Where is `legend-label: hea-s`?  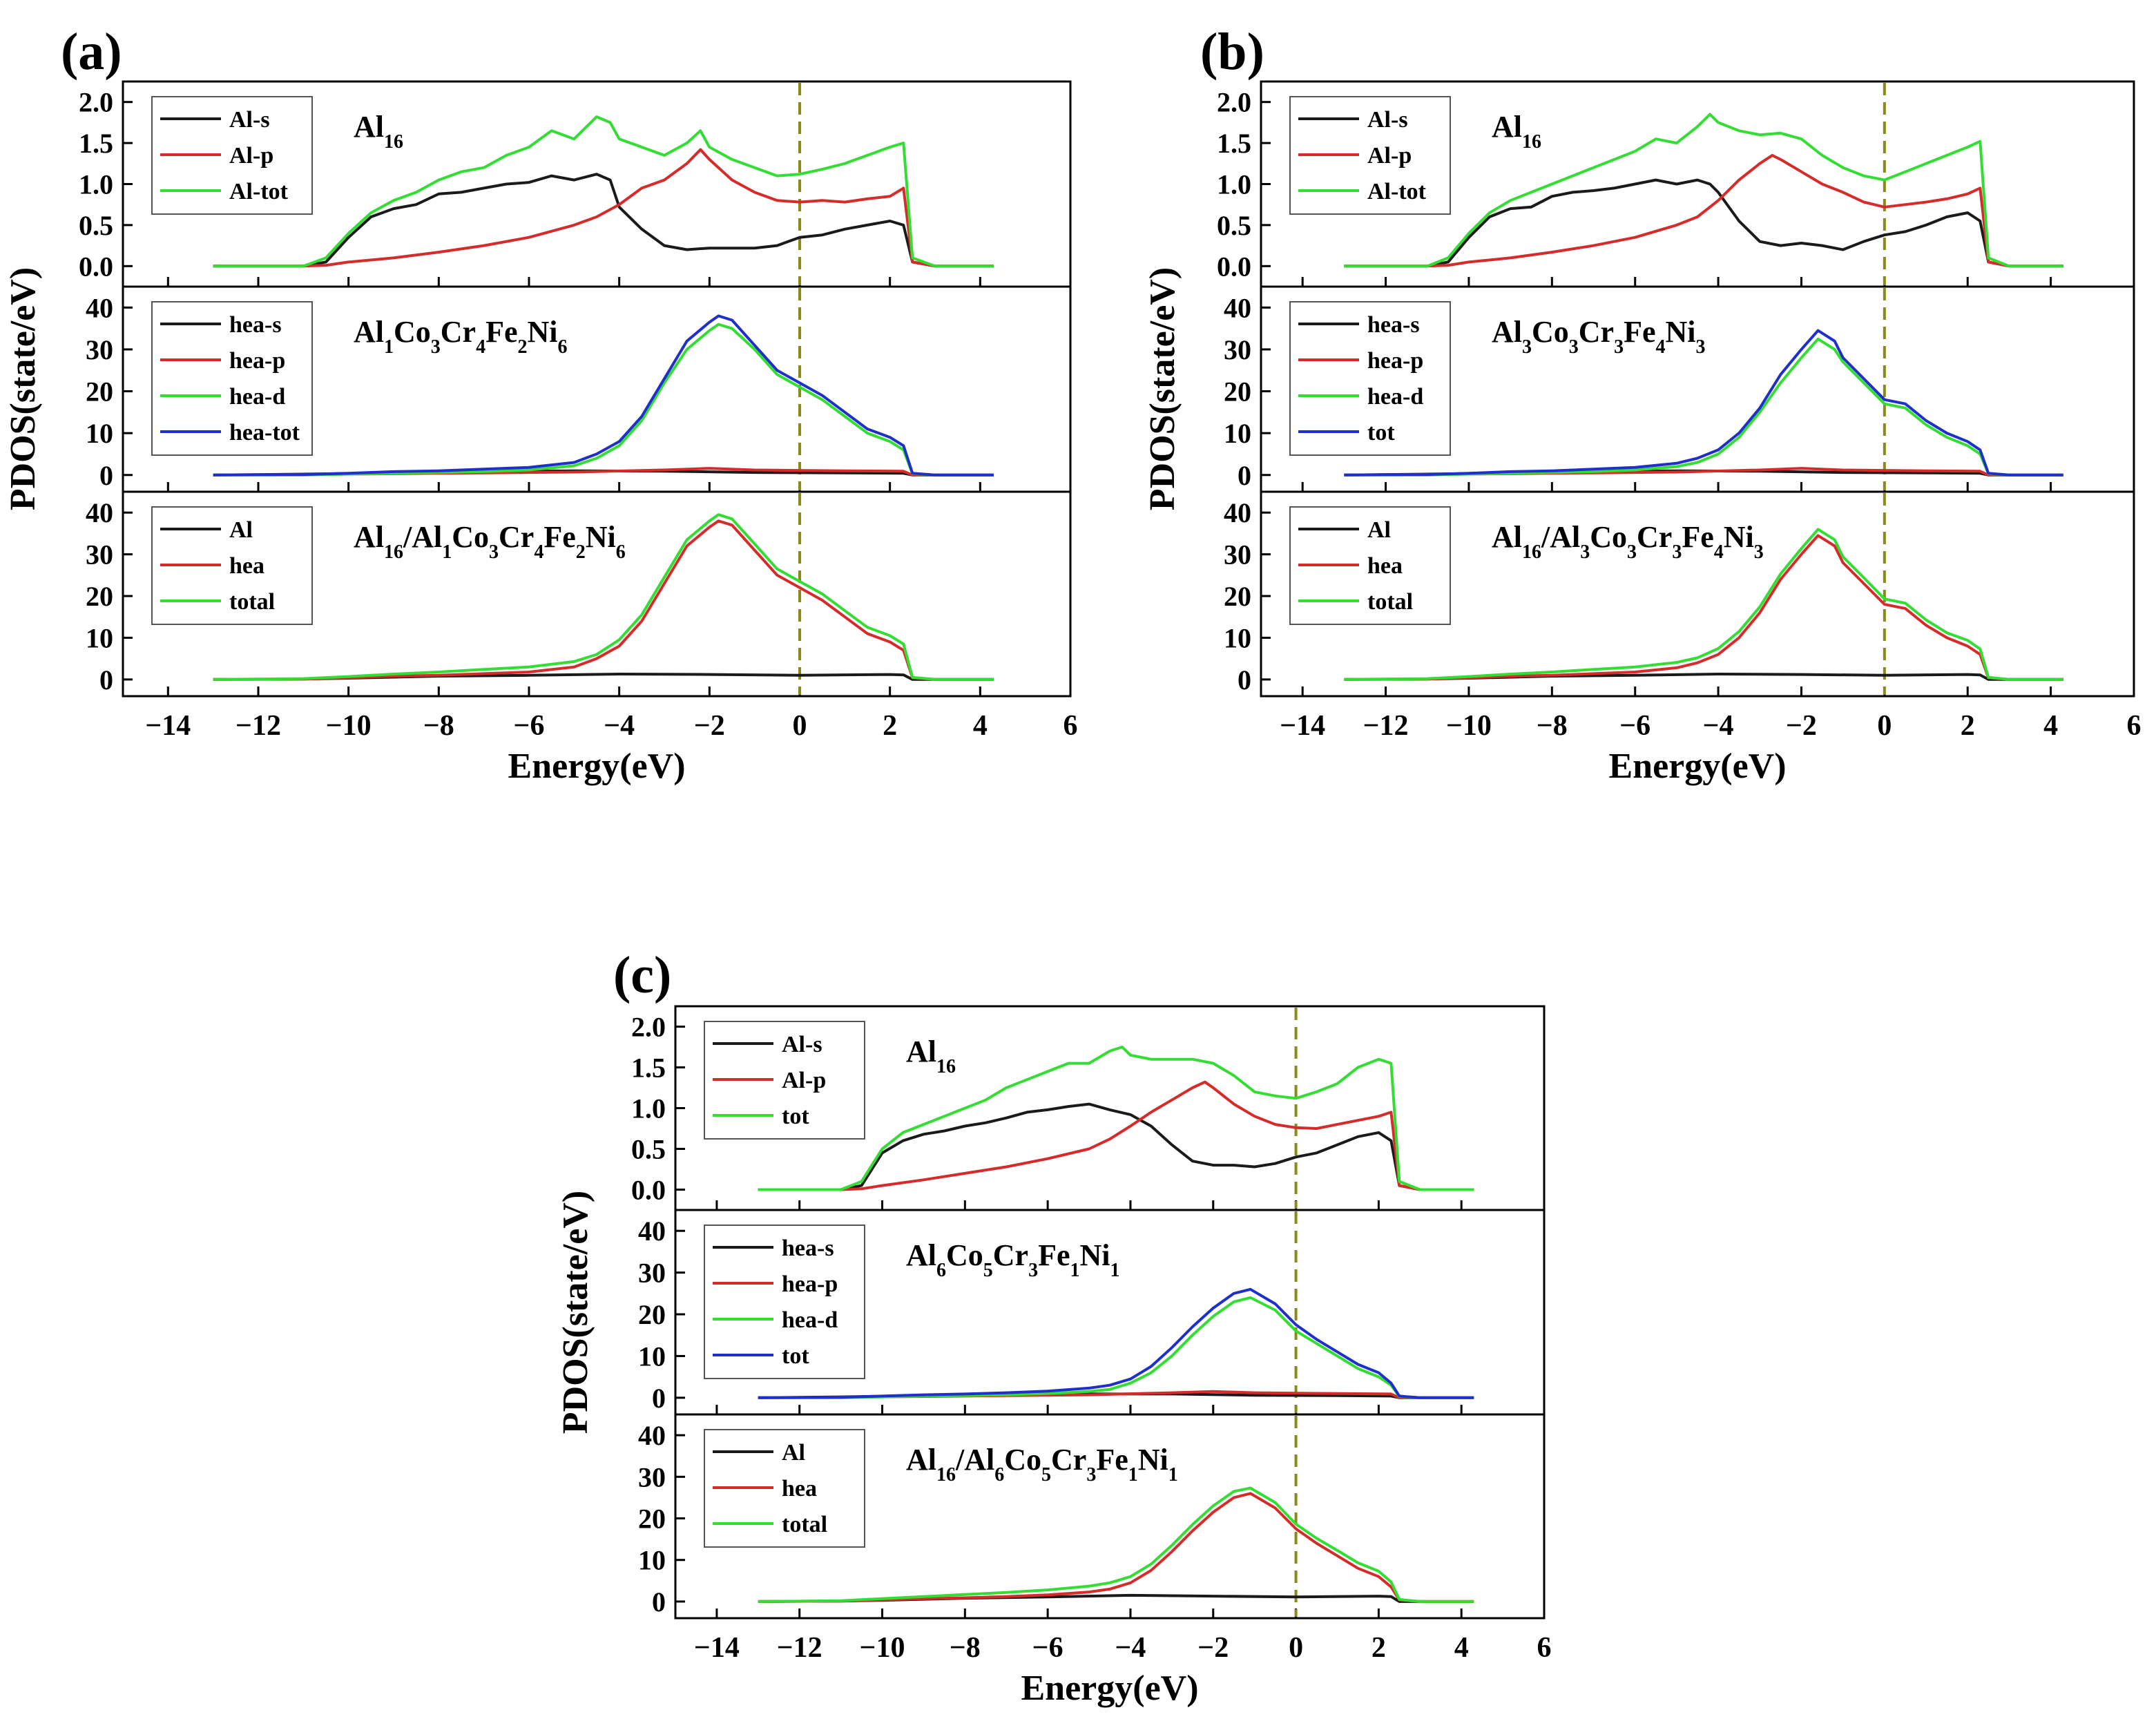
legend-label: hea-s is located at coordinates (1393, 325).